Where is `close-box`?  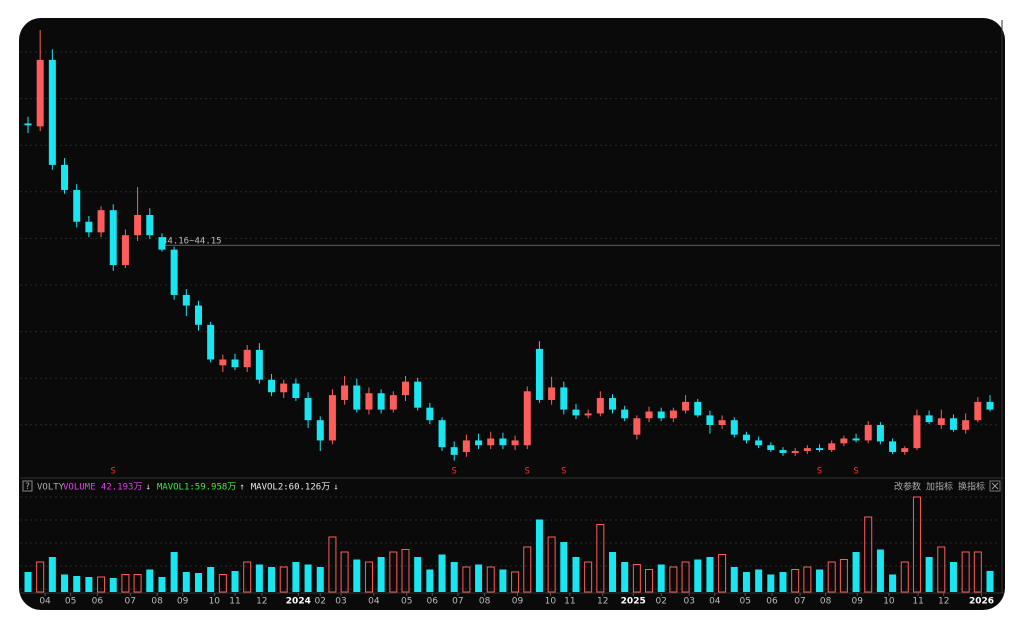 close-box is located at coordinates (995, 486).